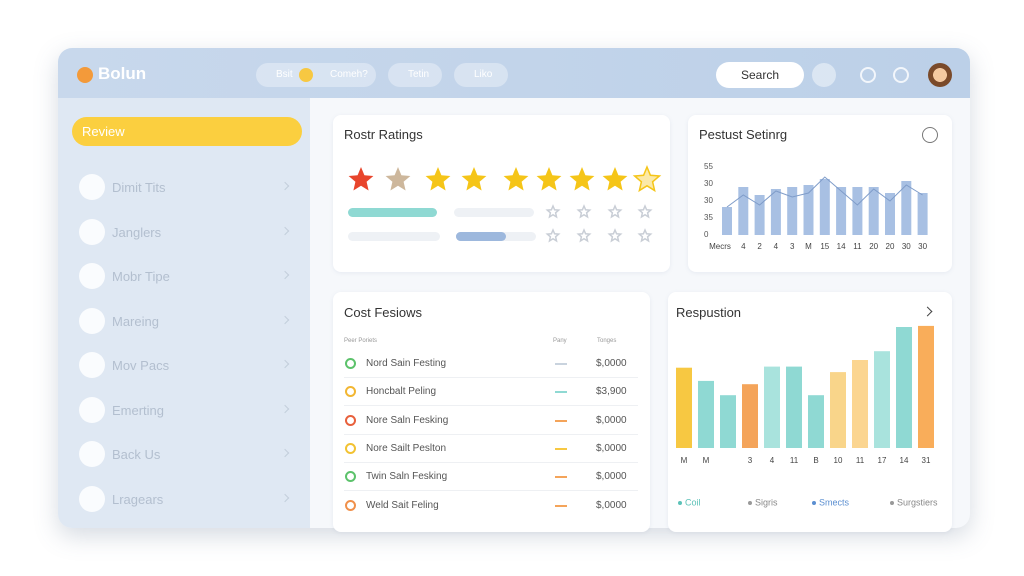 Image resolution: width=1024 pixels, height=576 pixels. What do you see at coordinates (561, 420) in the screenshot?
I see `row-dash` at bounding box center [561, 420].